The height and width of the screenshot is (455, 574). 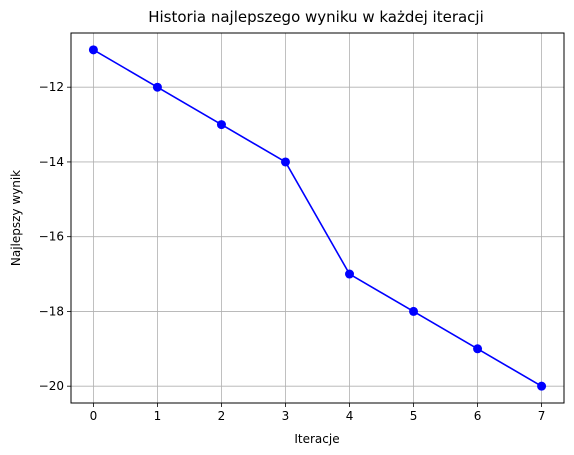 What do you see at coordinates (316, 439) in the screenshot?
I see `x-axis-label: Iteracje` at bounding box center [316, 439].